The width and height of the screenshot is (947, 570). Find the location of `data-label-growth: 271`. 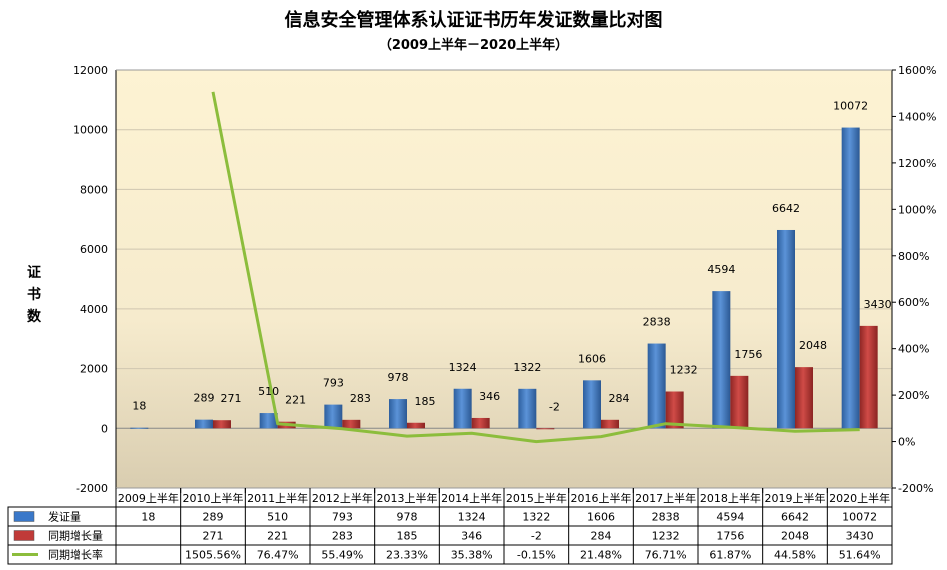

data-label-growth: 271 is located at coordinates (231, 398).